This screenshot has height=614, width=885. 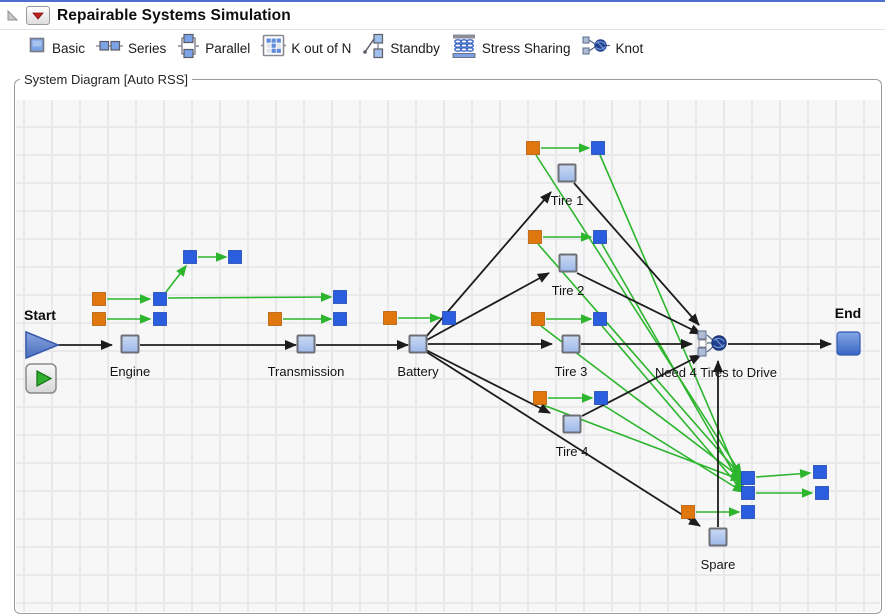 I want to click on toolbar-item-standby: Standby, so click(x=401, y=48).